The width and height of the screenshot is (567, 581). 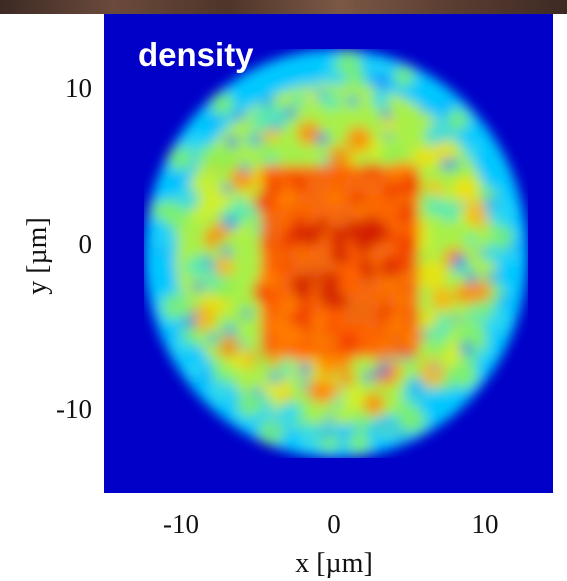 I want to click on y-tick-label: 0, so click(x=86, y=244).